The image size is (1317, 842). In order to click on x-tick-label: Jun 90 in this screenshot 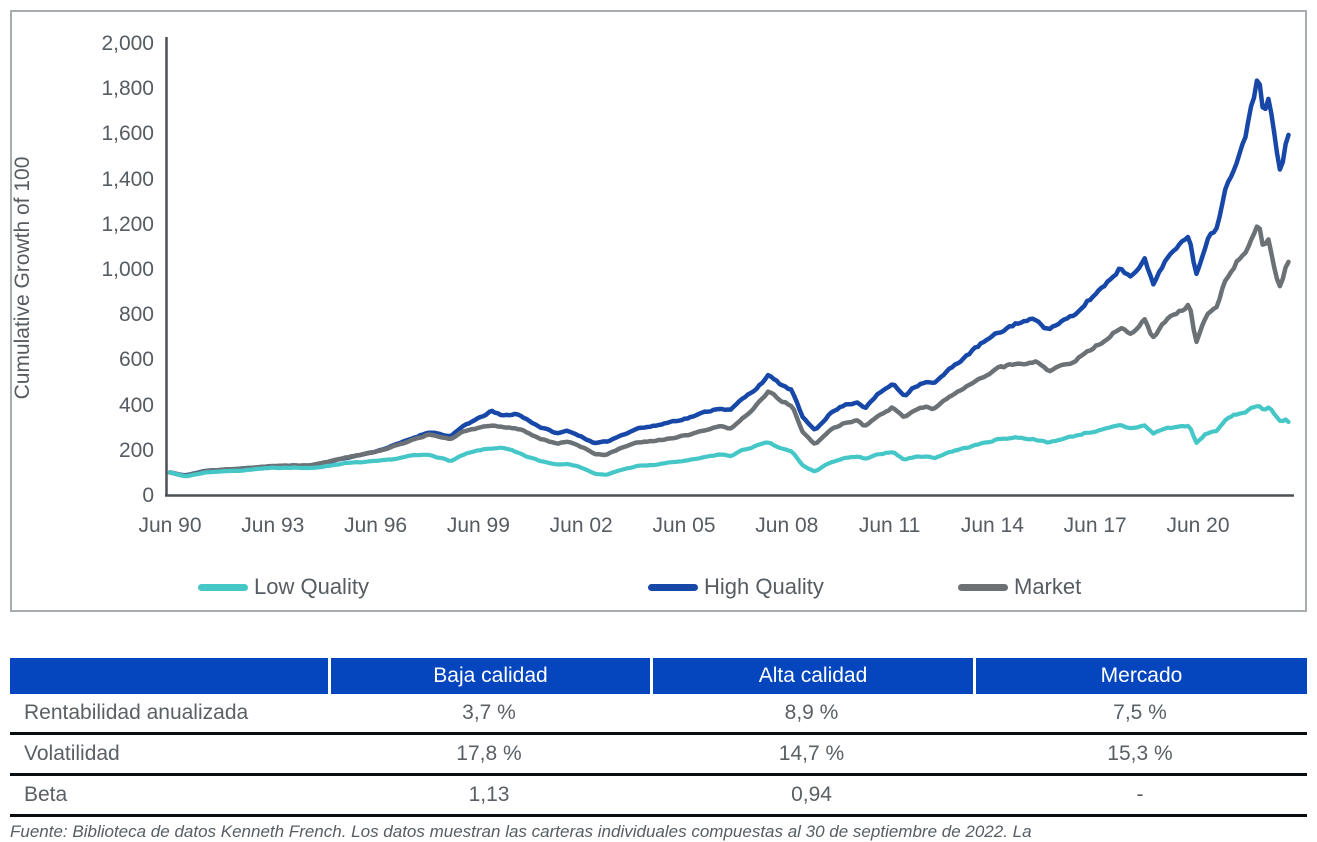, I will do `click(170, 525)`.